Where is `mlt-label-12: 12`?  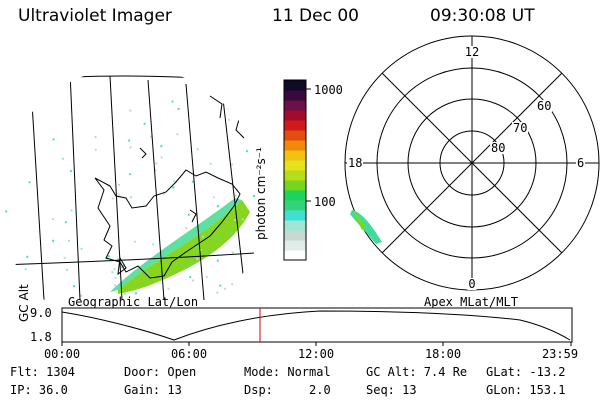
mlt-label-12: 12 is located at coordinates (472, 52).